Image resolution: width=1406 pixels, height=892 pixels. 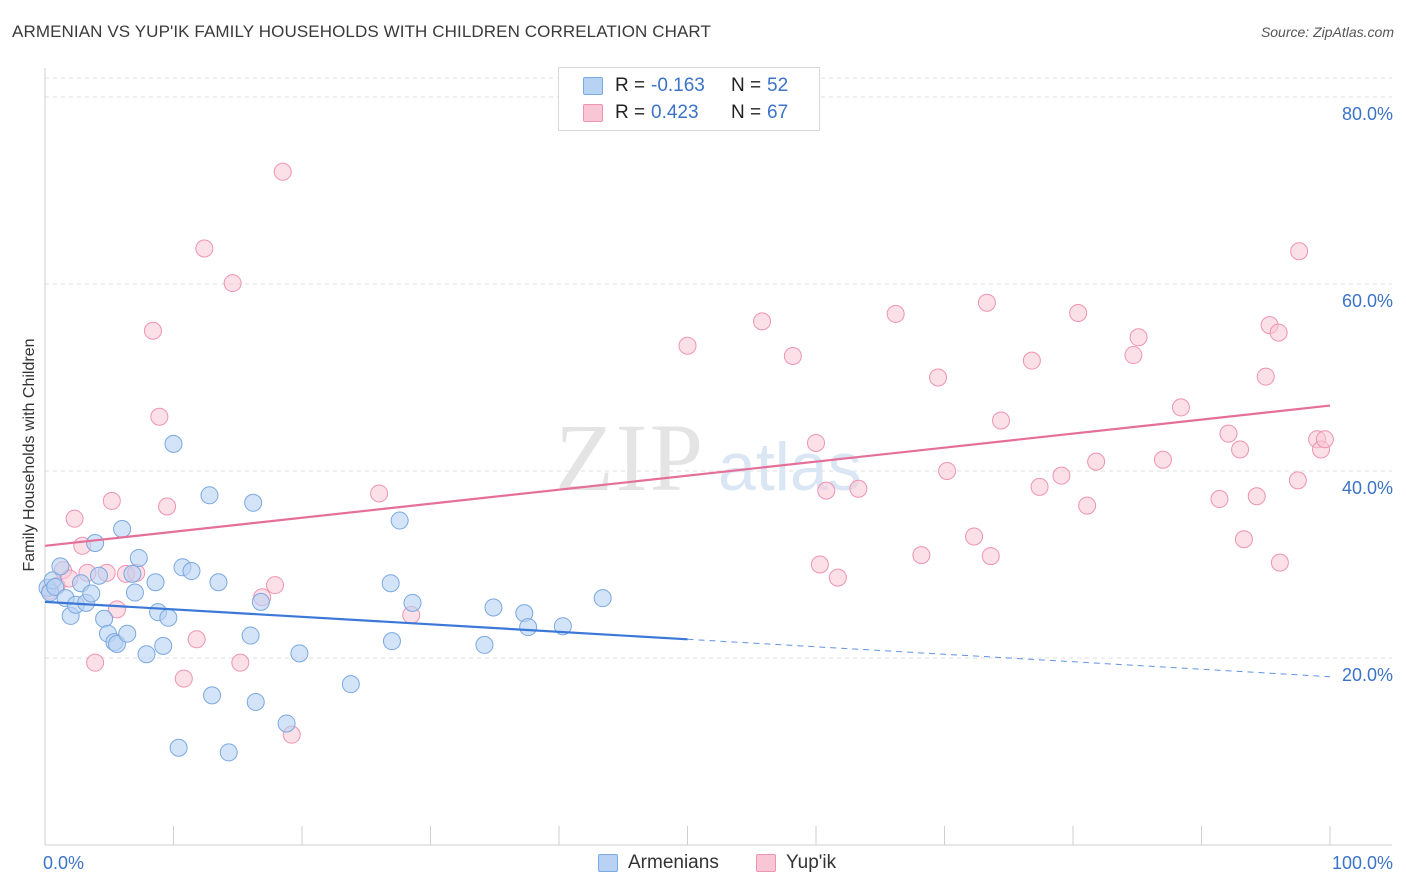 What do you see at coordinates (1367, 301) in the screenshot?
I see `y-tick-label: 60.0%` at bounding box center [1367, 301].